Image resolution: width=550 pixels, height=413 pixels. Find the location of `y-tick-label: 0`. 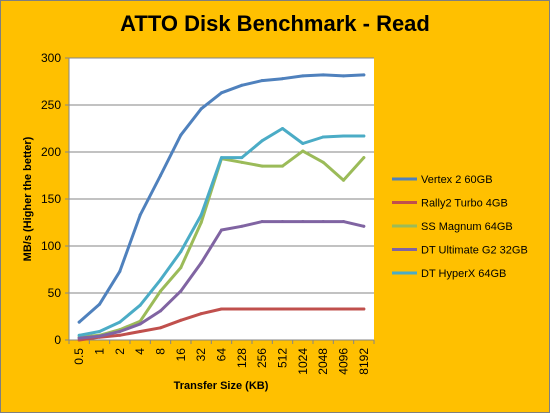

y-tick-label: 0 is located at coordinates (57, 340).